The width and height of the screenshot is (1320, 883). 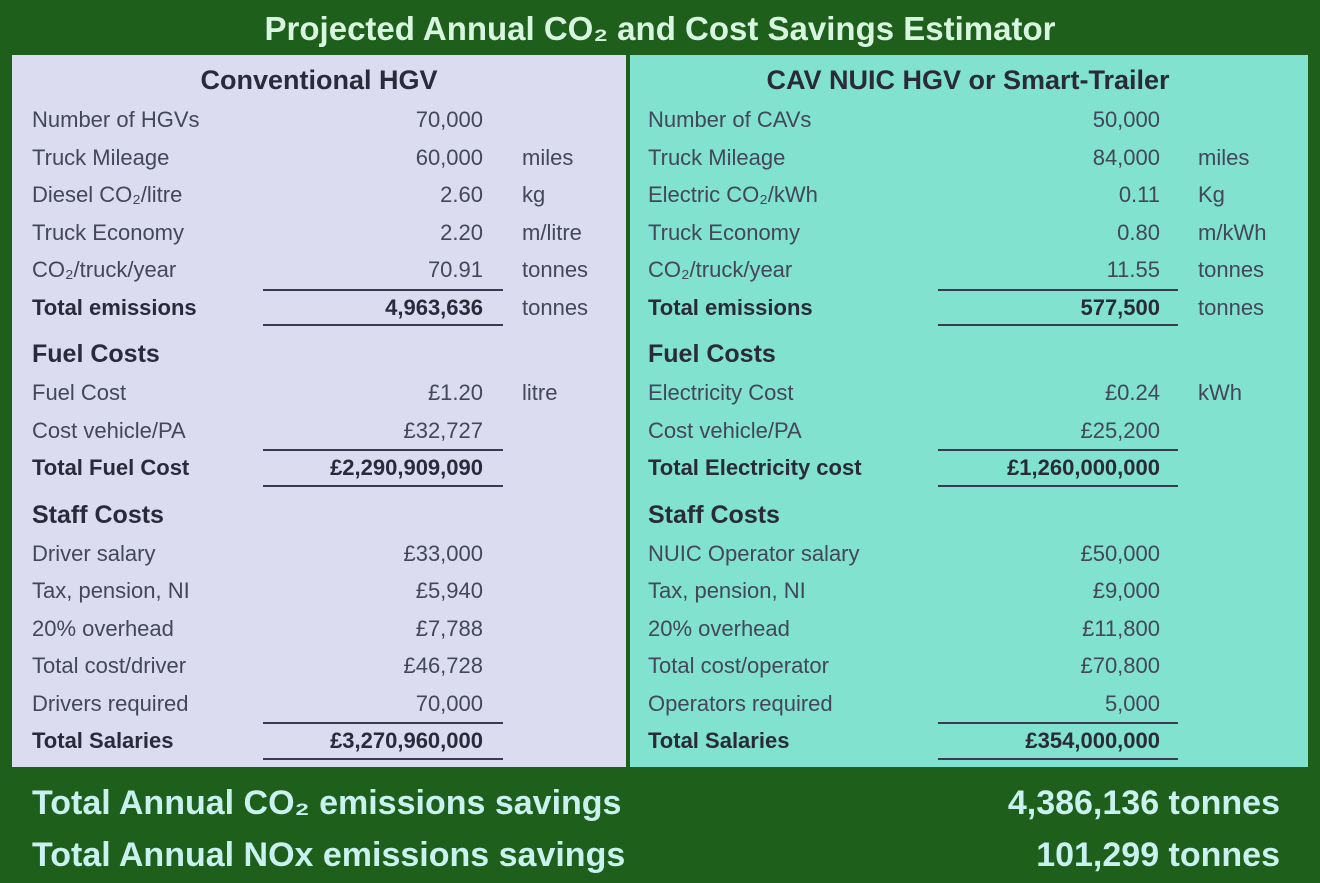 I want to click on row-value: £9,000, so click(x=1126, y=590).